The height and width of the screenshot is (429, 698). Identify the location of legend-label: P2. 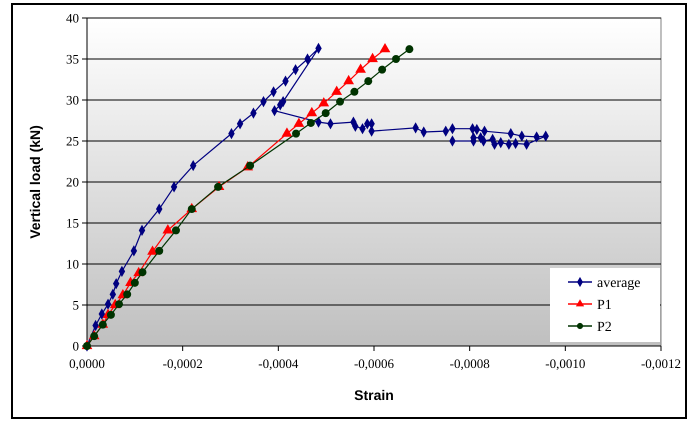
(604, 327).